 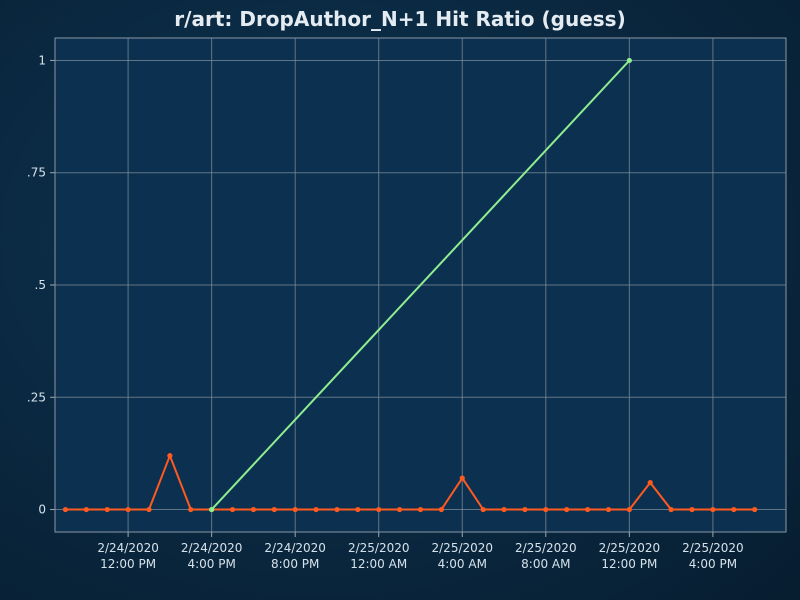 What do you see at coordinates (36, 397) in the screenshot?
I see `y-tick-label: .25` at bounding box center [36, 397].